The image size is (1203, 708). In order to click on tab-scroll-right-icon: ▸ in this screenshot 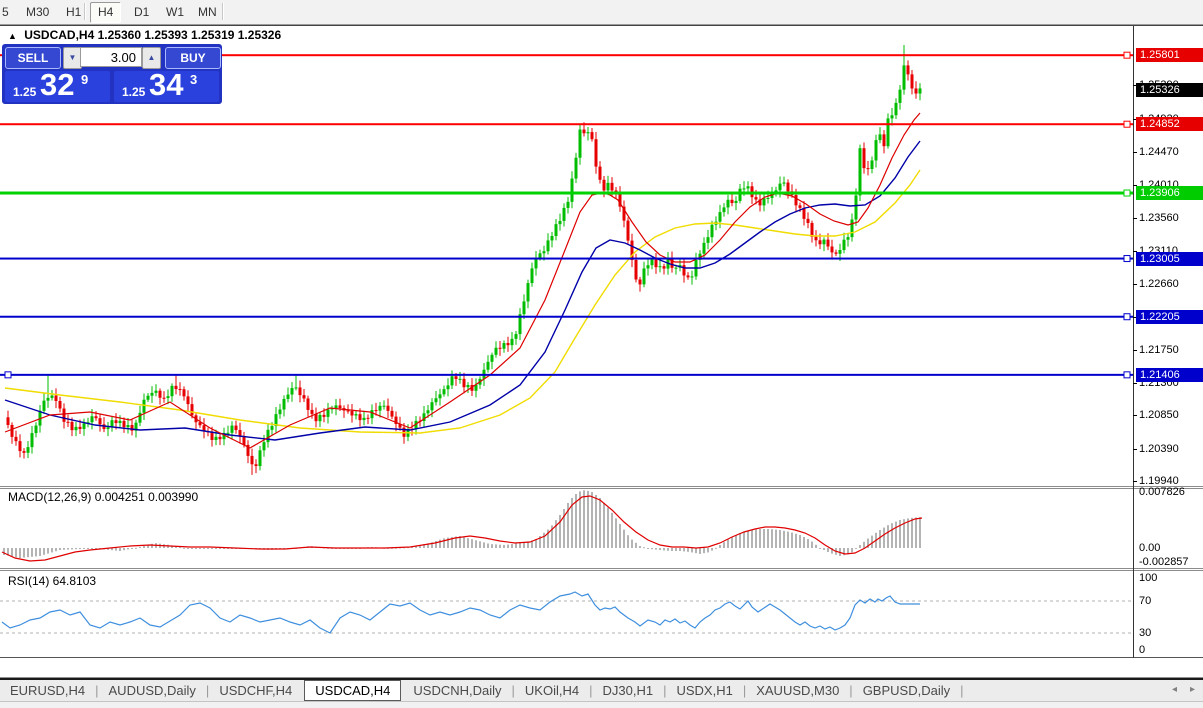, I will do `click(1193, 689)`.